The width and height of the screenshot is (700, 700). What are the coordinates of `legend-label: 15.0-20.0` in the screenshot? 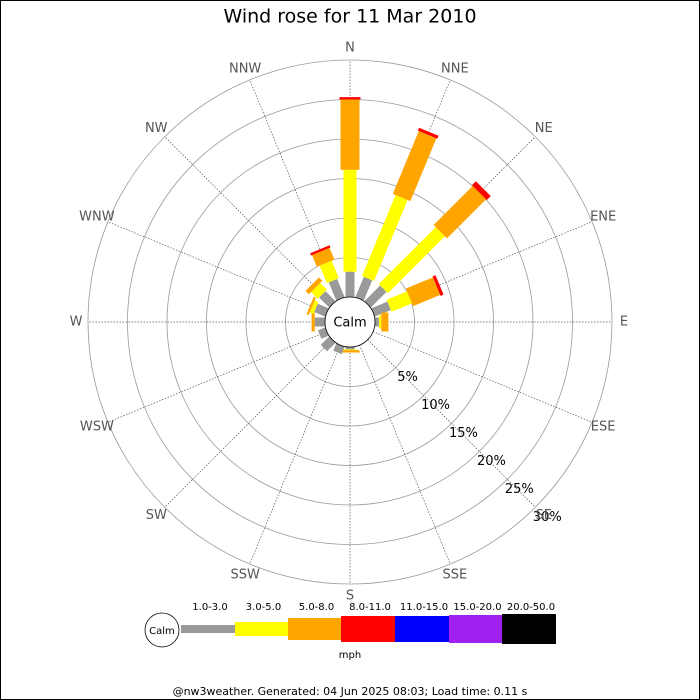 It's located at (477, 607).